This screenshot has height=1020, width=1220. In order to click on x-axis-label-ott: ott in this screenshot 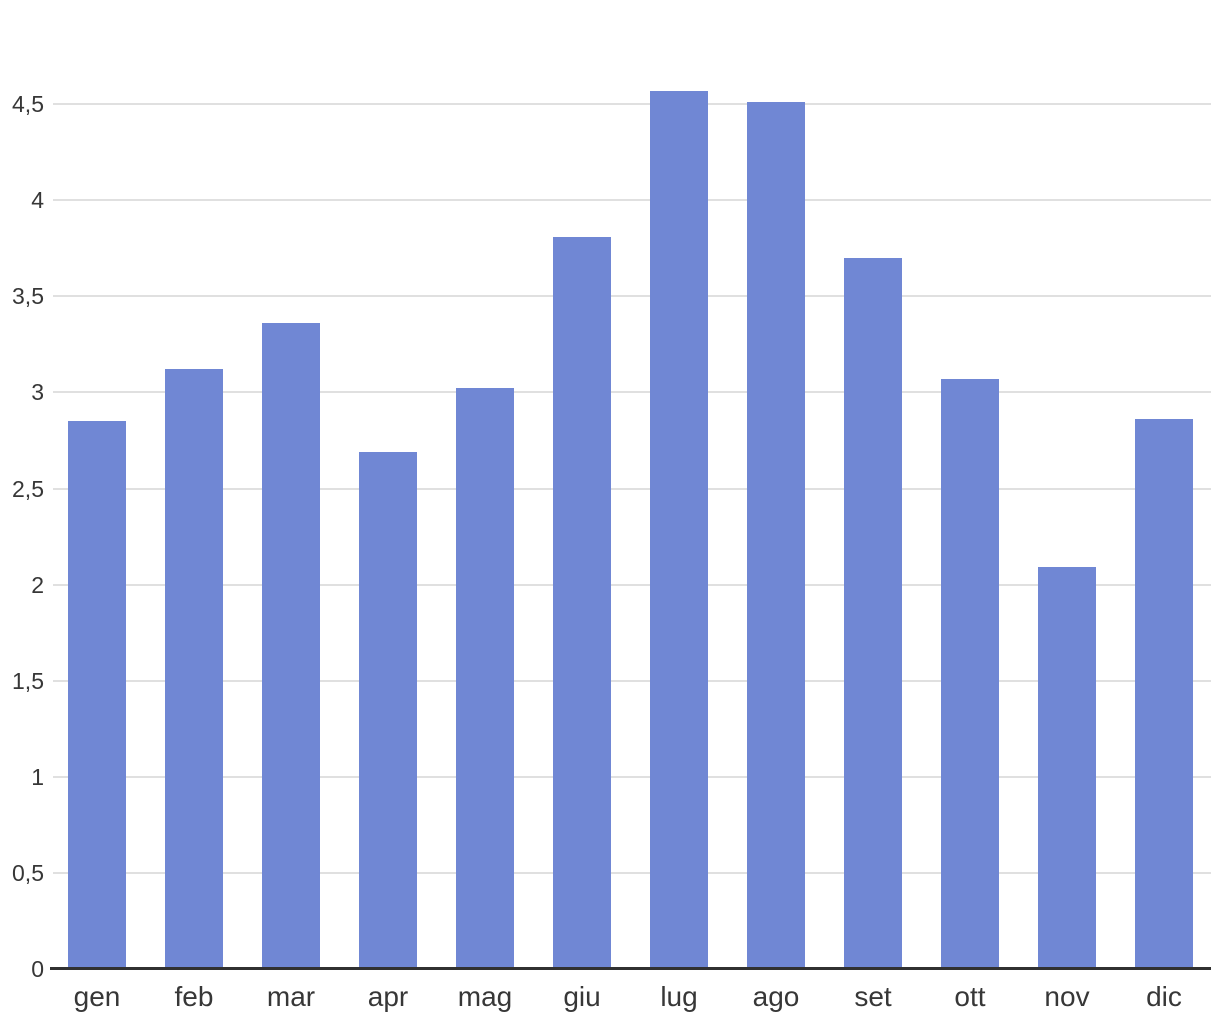, I will do `click(970, 996)`.